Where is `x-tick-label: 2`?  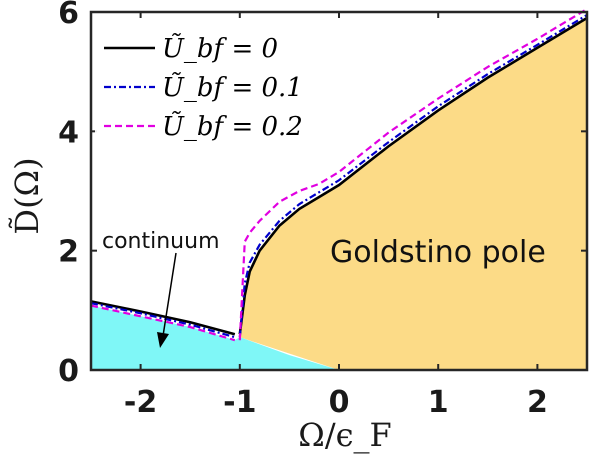 x-tick-label: 2 is located at coordinates (537, 402).